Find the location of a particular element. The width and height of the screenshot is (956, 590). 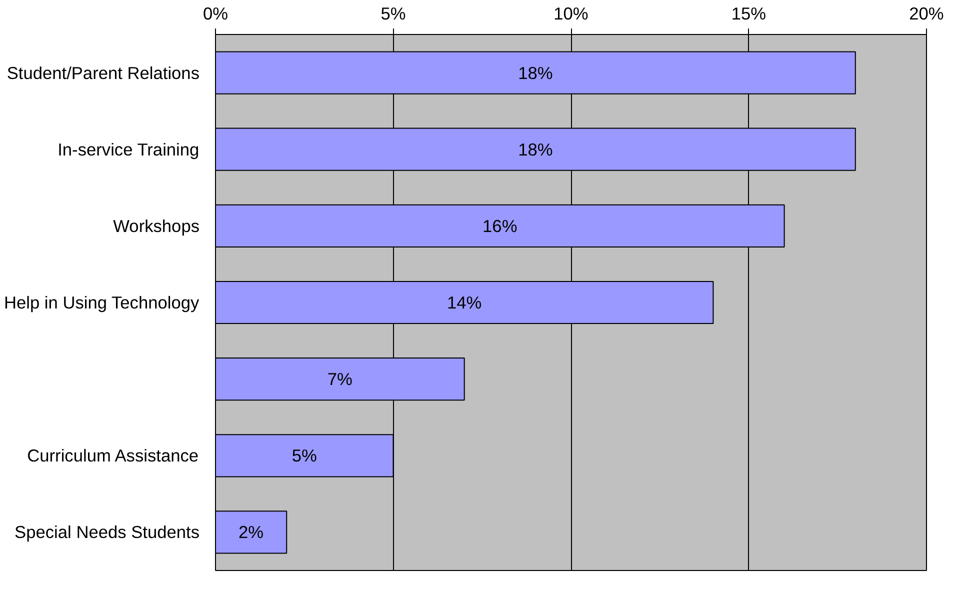

data-label: 7% is located at coordinates (339, 379).